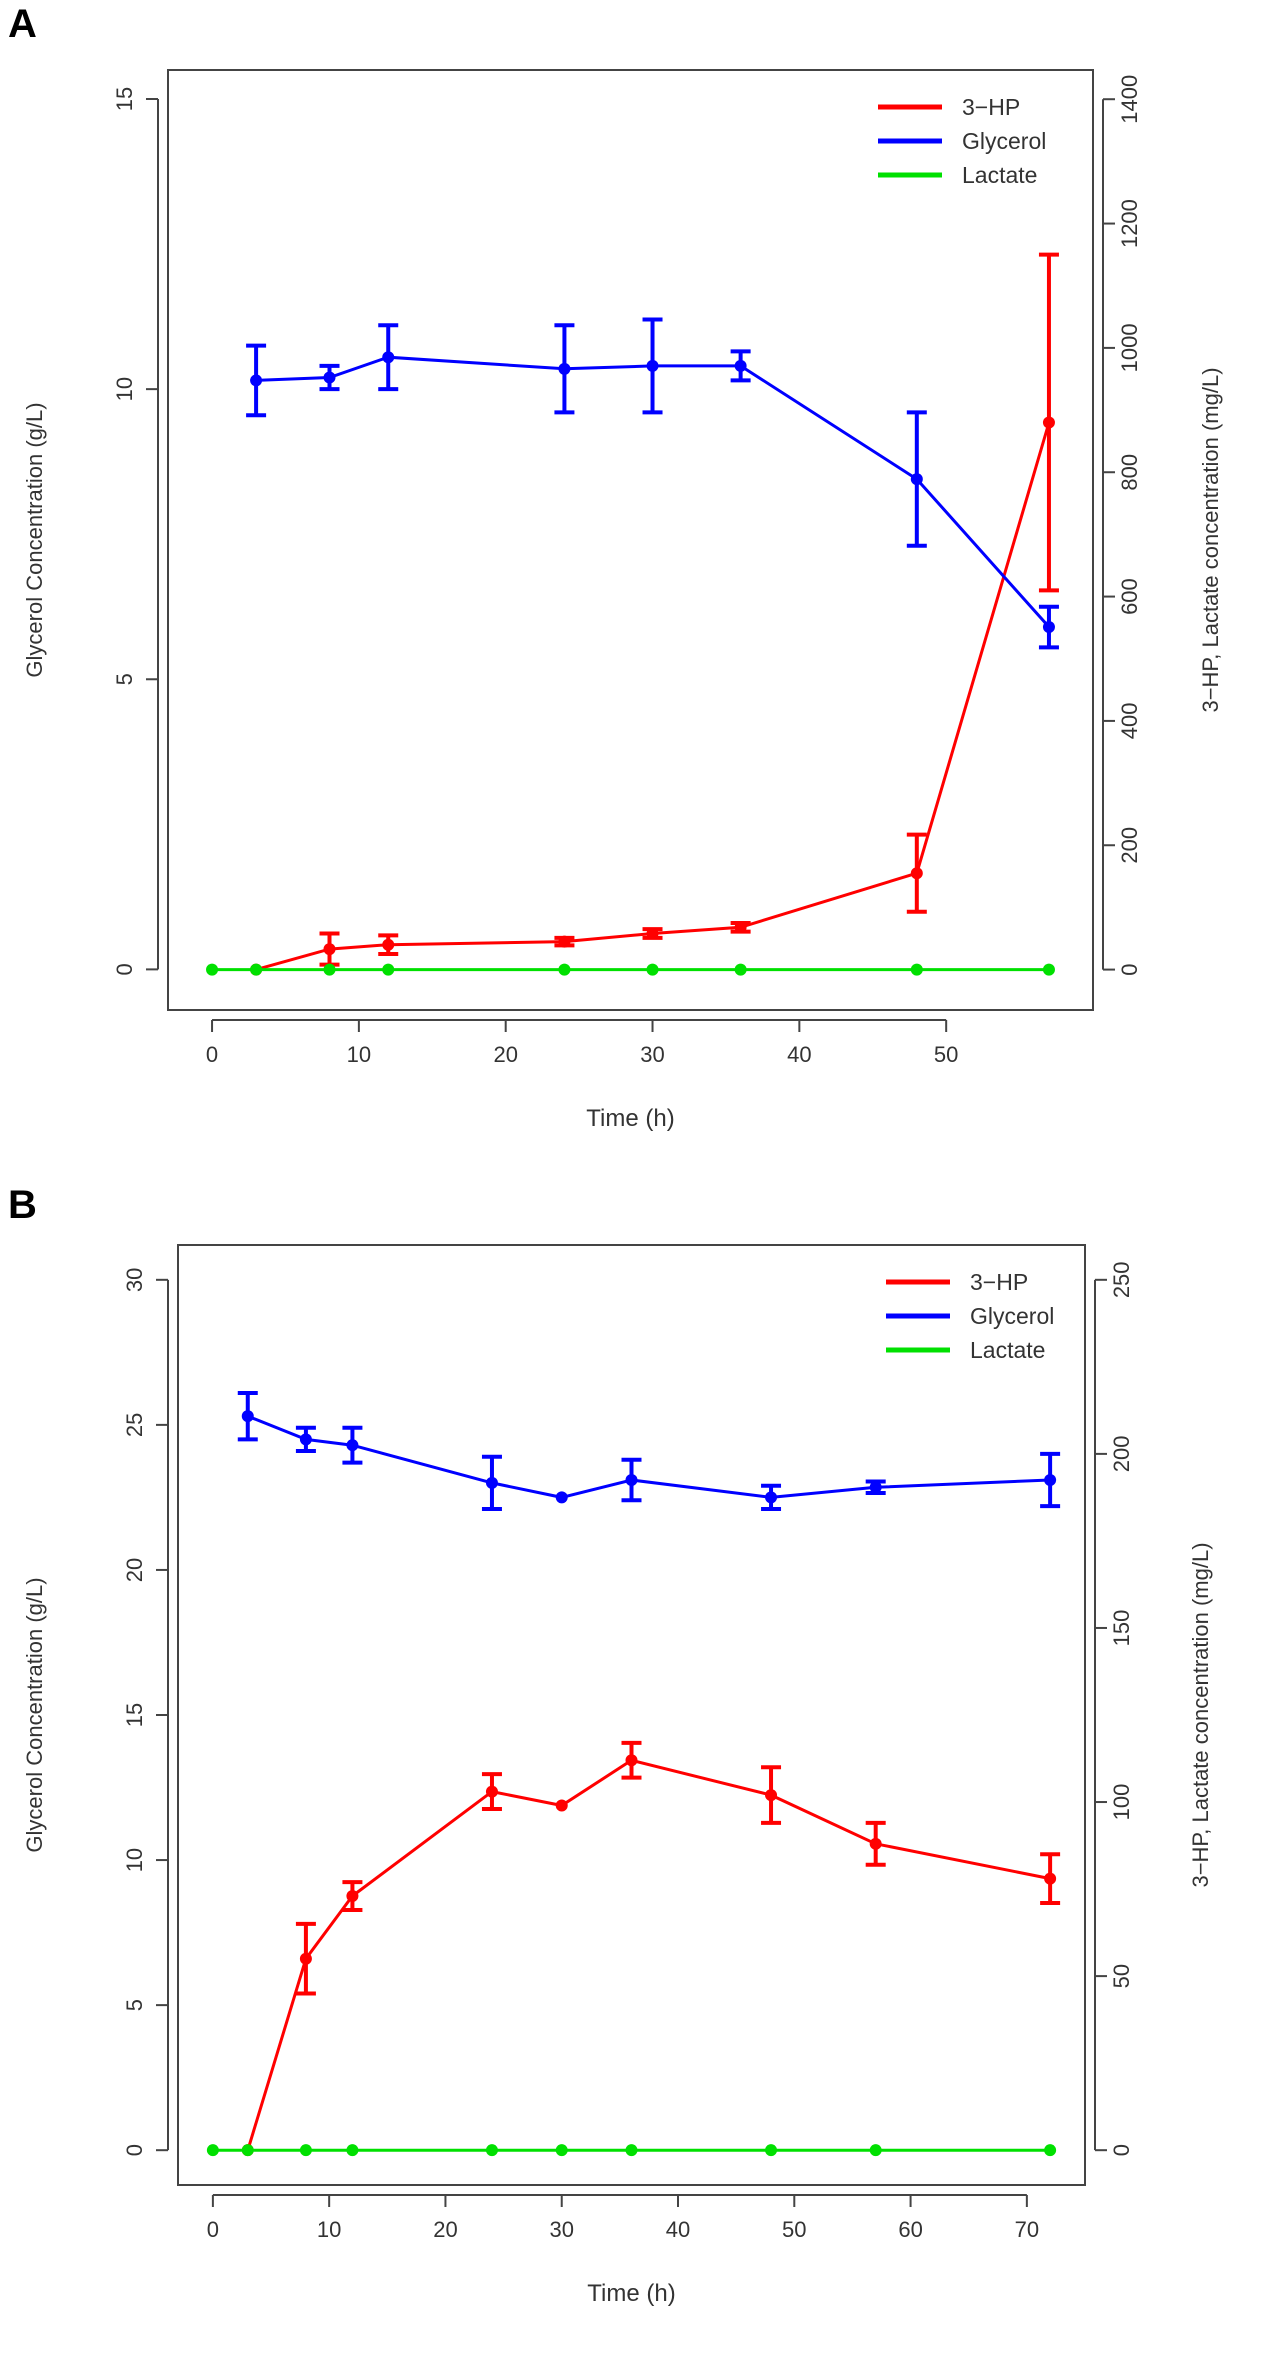 This screenshot has width=1267, height=2362. I want to click on y2-tick-label: 600, so click(1129, 596).